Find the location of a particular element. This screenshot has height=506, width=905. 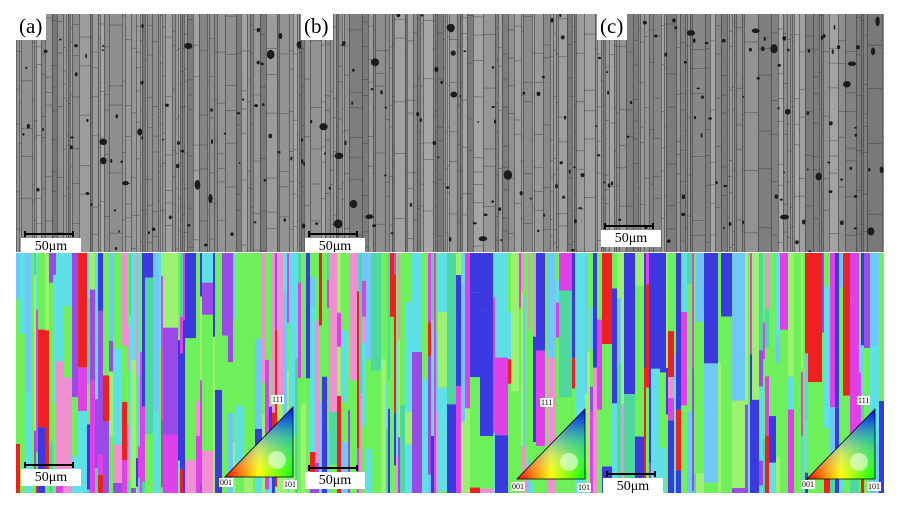

scale-bar-ebsd-c: 50μm is located at coordinates (633, 482).